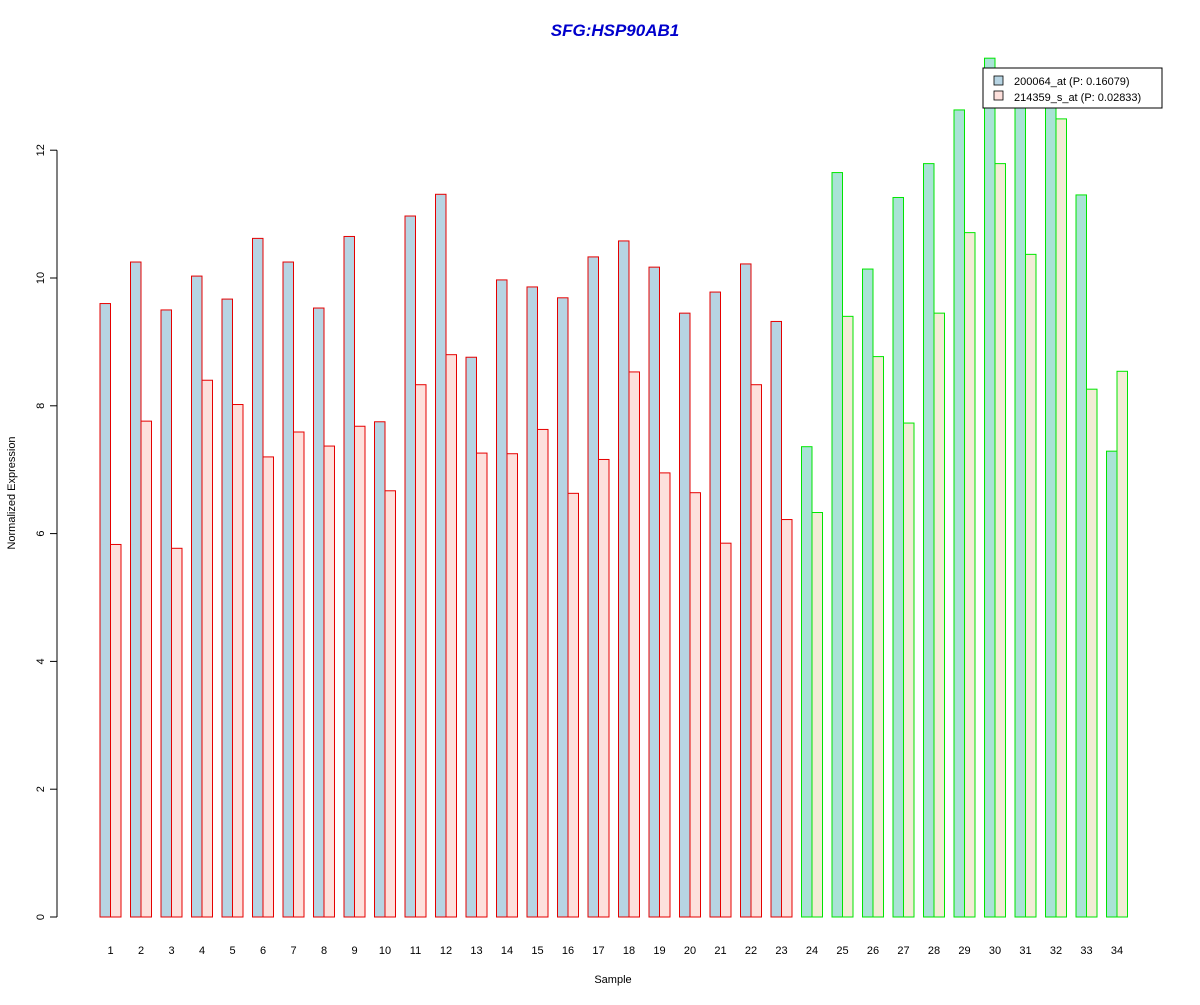 The width and height of the screenshot is (1200, 1005). What do you see at coordinates (568, 951) in the screenshot?
I see `x-tick-label: 16` at bounding box center [568, 951].